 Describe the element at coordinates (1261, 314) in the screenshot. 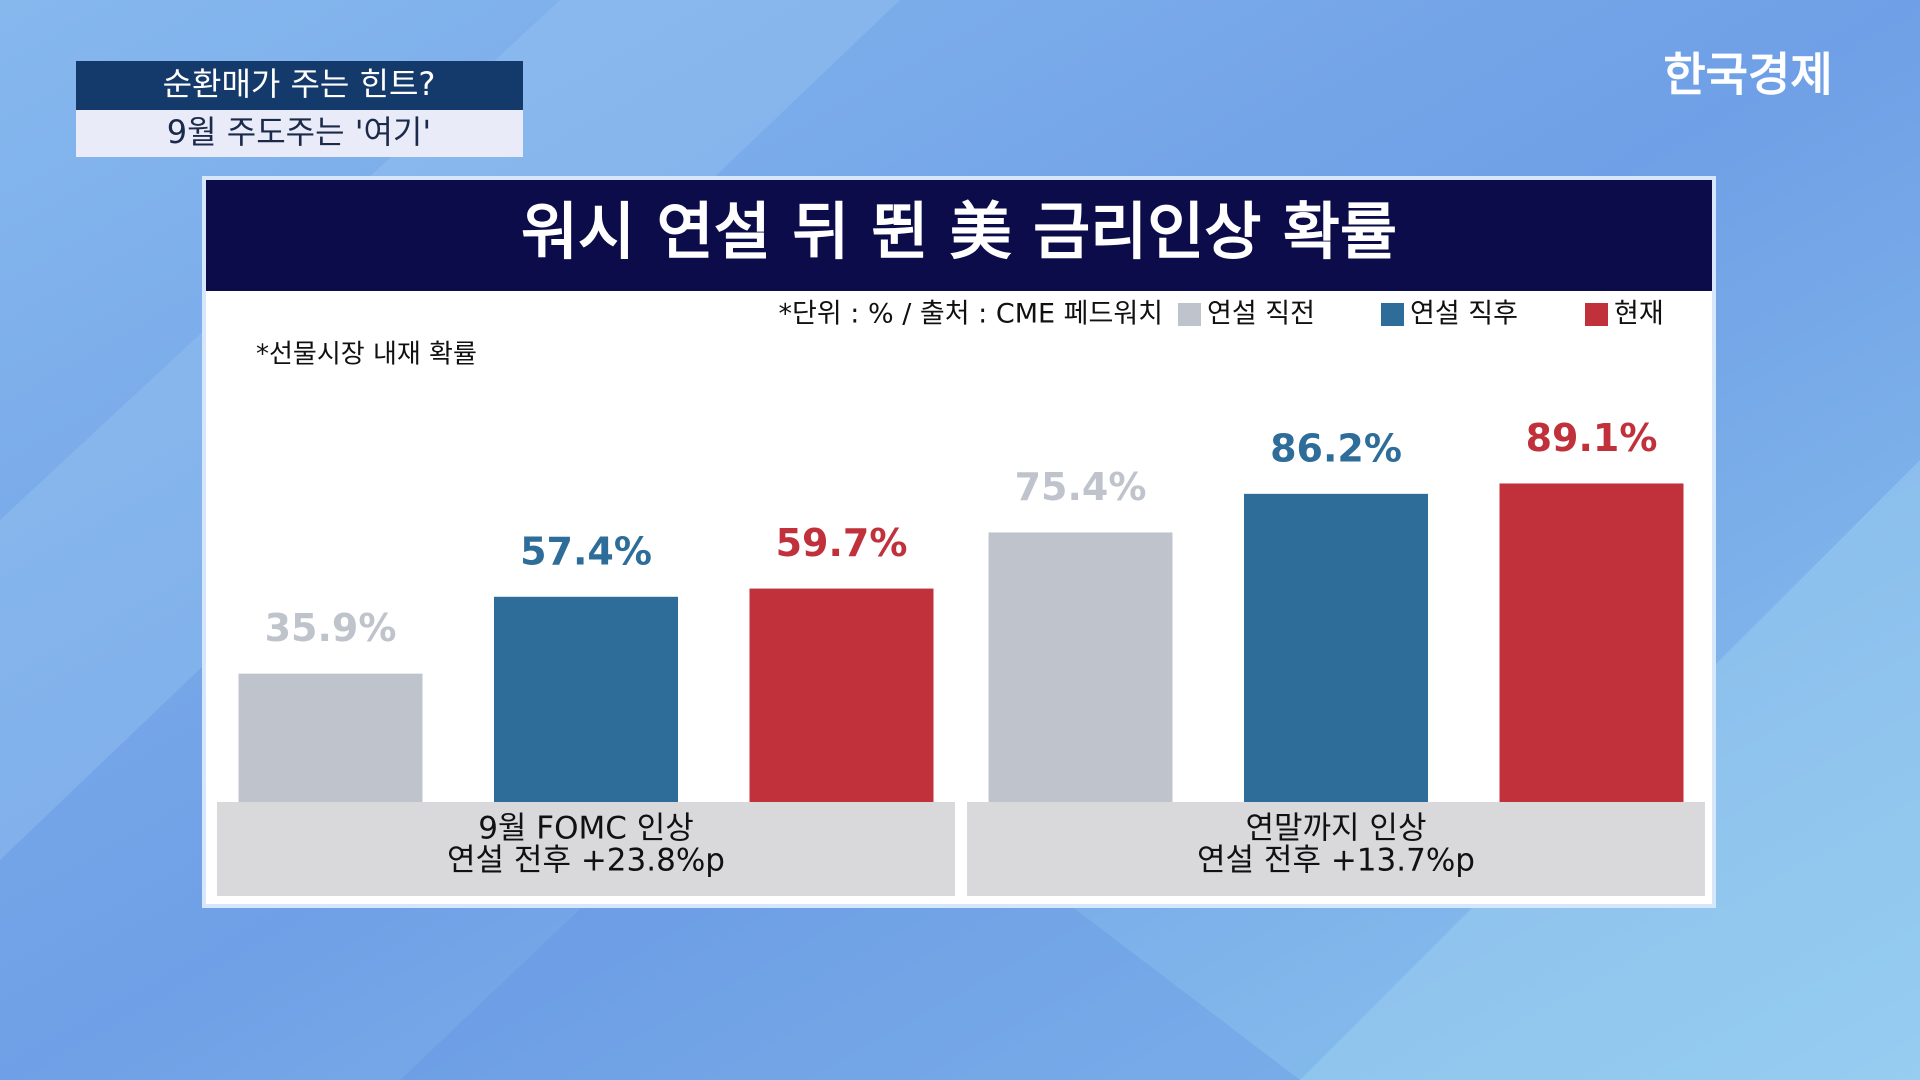

I see `legend-label: 연설 직전` at that location.